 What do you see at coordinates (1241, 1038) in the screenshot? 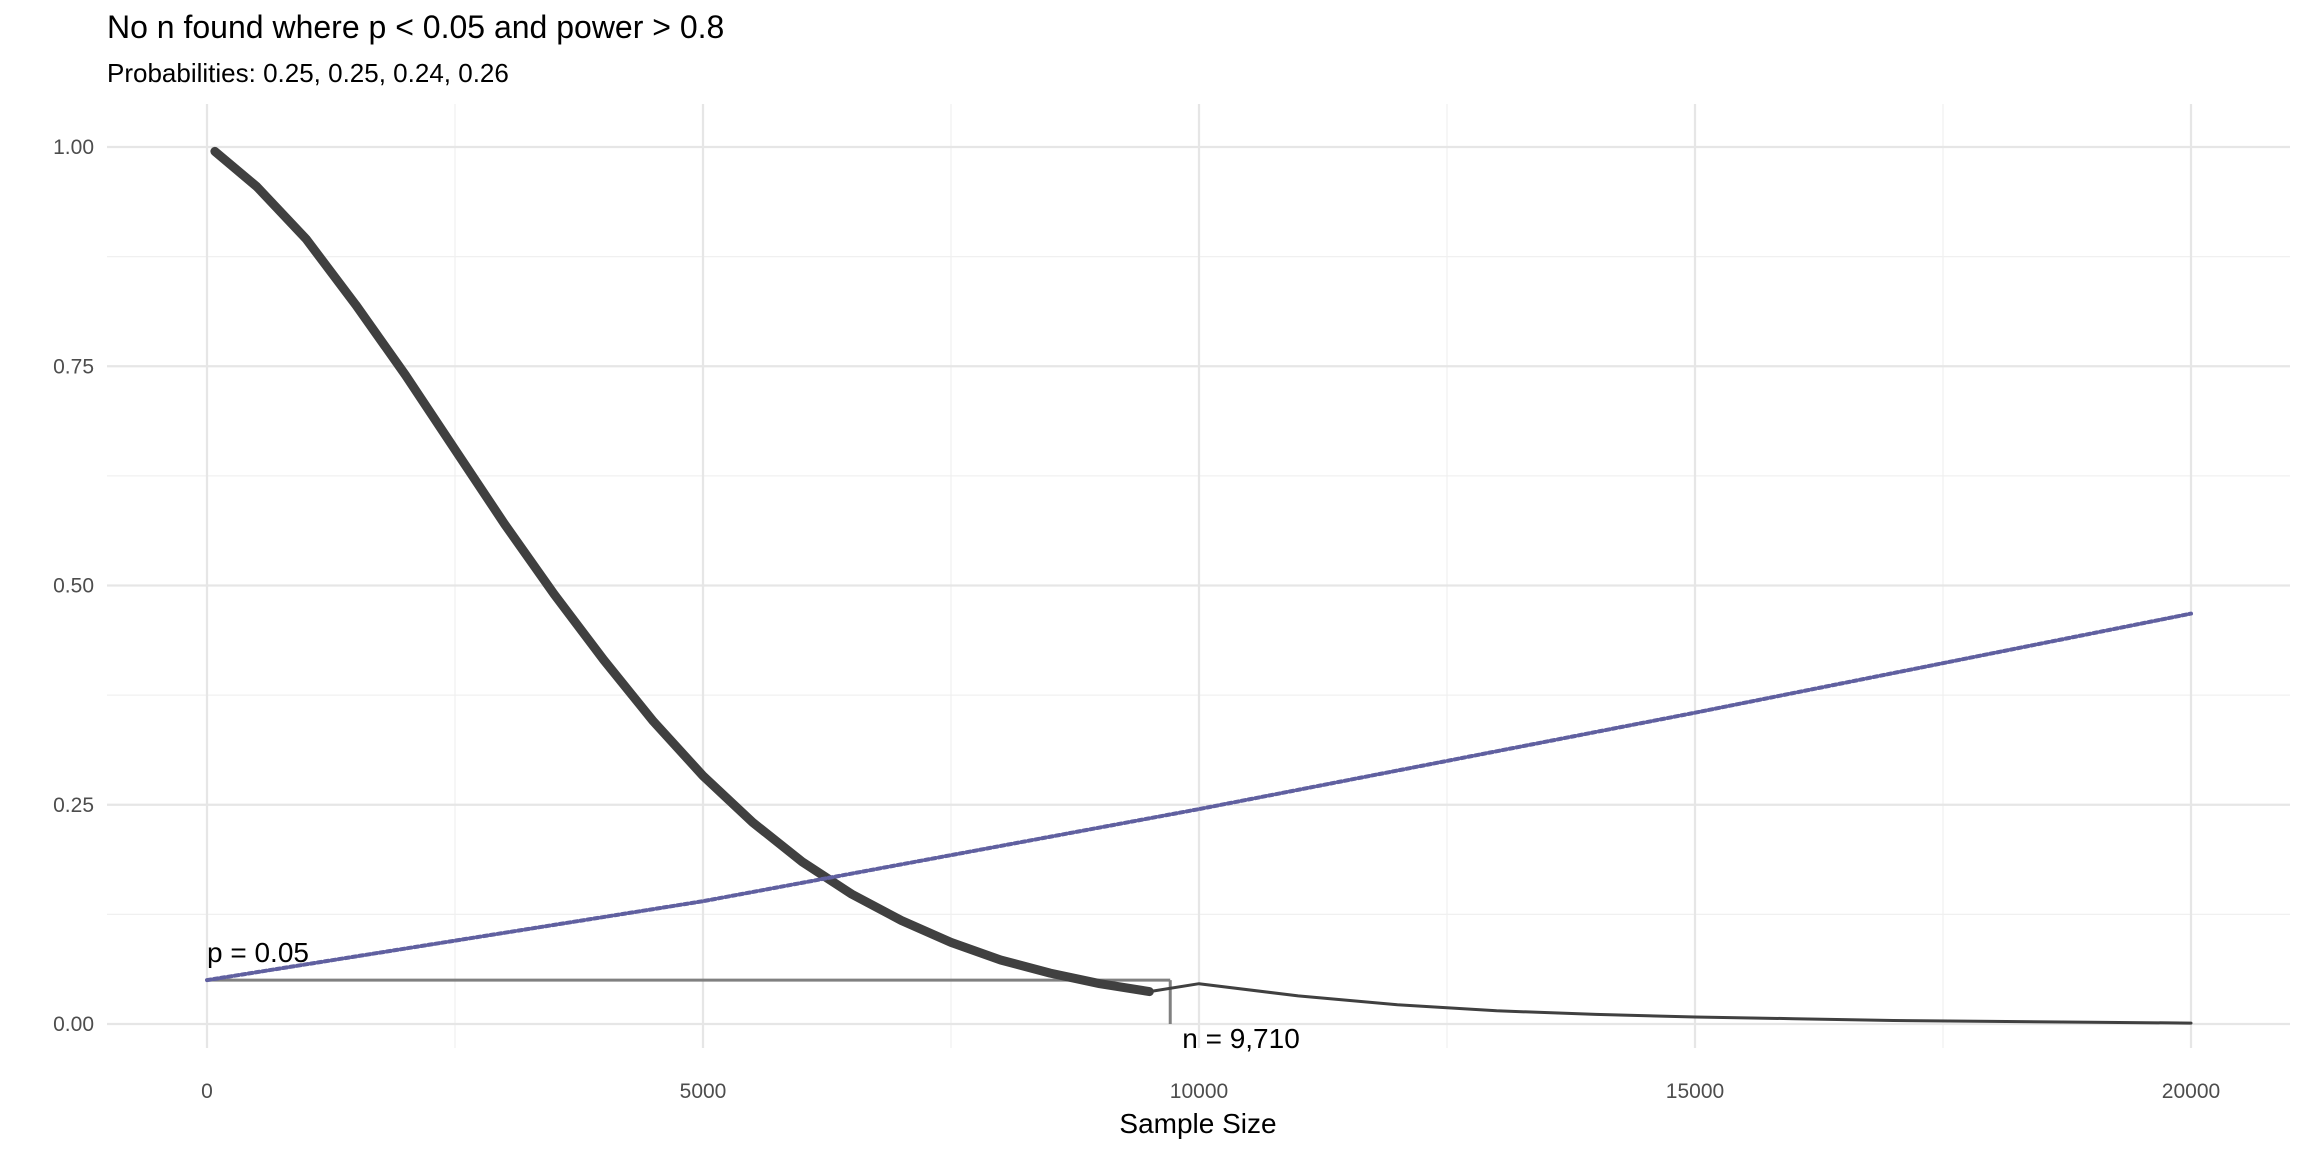
I see `annotation-sample-size: n = 9,710` at bounding box center [1241, 1038].